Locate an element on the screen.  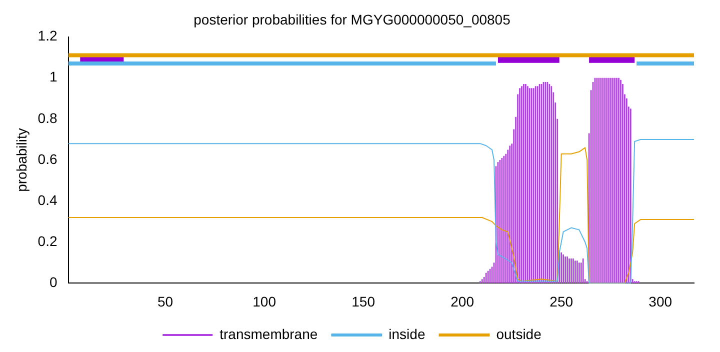
x-tick-label: 100 is located at coordinates (264, 301).